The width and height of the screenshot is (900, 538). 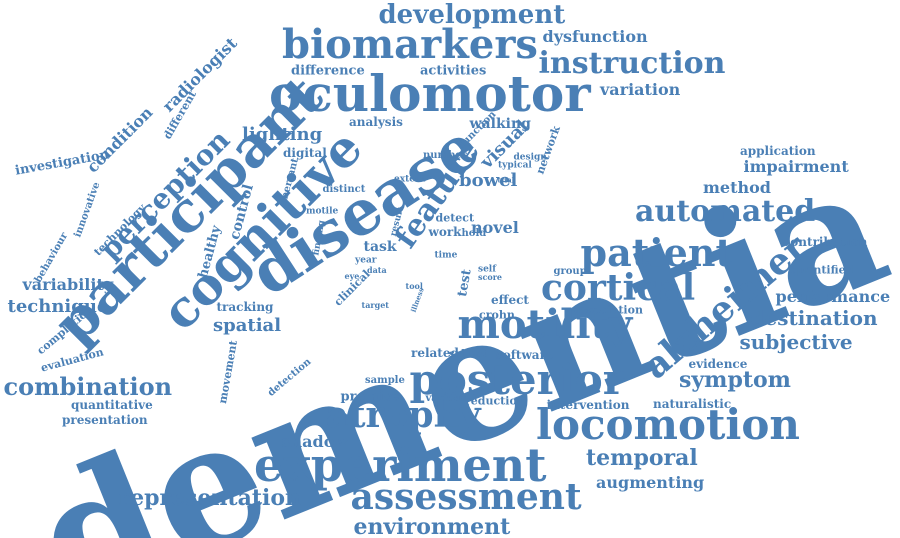 I want to click on cloud-word-condition: condition, so click(x=119, y=139).